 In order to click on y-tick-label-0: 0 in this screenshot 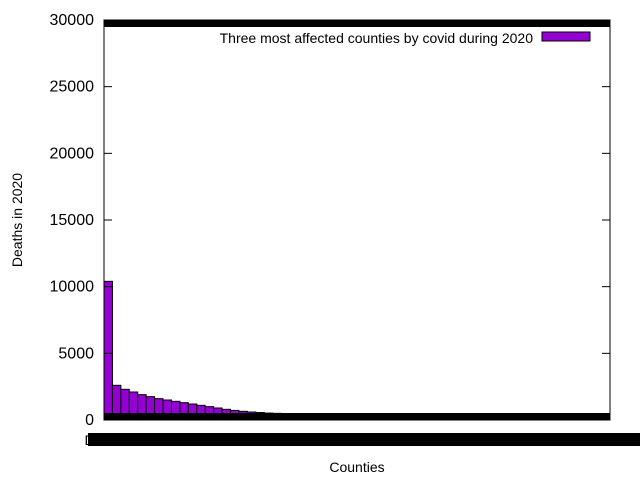, I will do `click(89, 420)`.